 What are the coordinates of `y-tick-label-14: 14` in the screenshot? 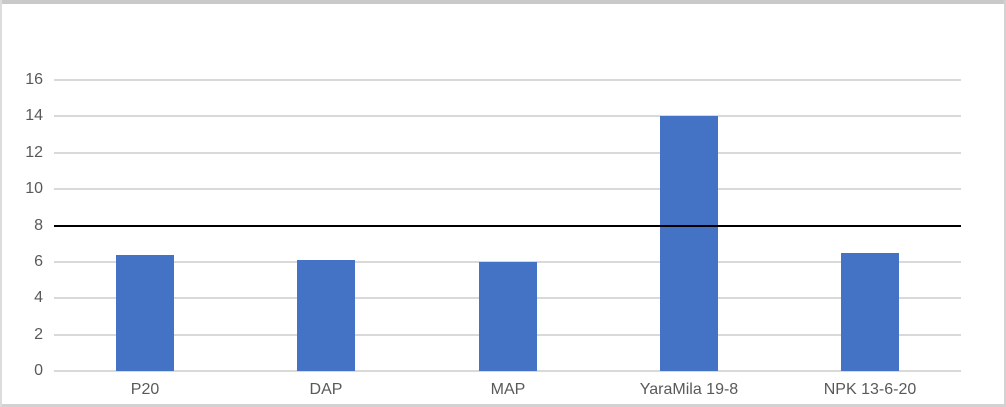 It's located at (34, 116).